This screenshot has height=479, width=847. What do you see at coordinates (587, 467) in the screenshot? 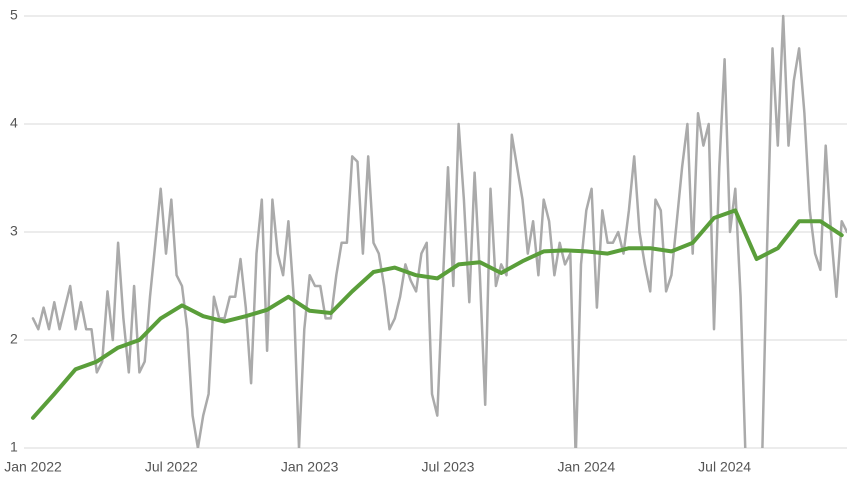
I see `x-tick-label: Jan 2024` at bounding box center [587, 467].